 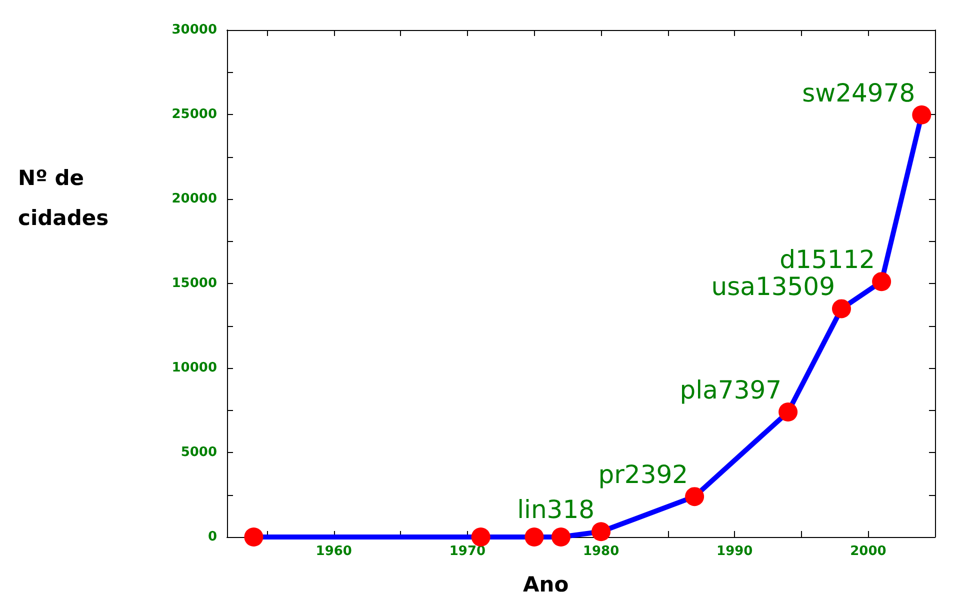 I want to click on data-label: usa13509, so click(x=773, y=287).